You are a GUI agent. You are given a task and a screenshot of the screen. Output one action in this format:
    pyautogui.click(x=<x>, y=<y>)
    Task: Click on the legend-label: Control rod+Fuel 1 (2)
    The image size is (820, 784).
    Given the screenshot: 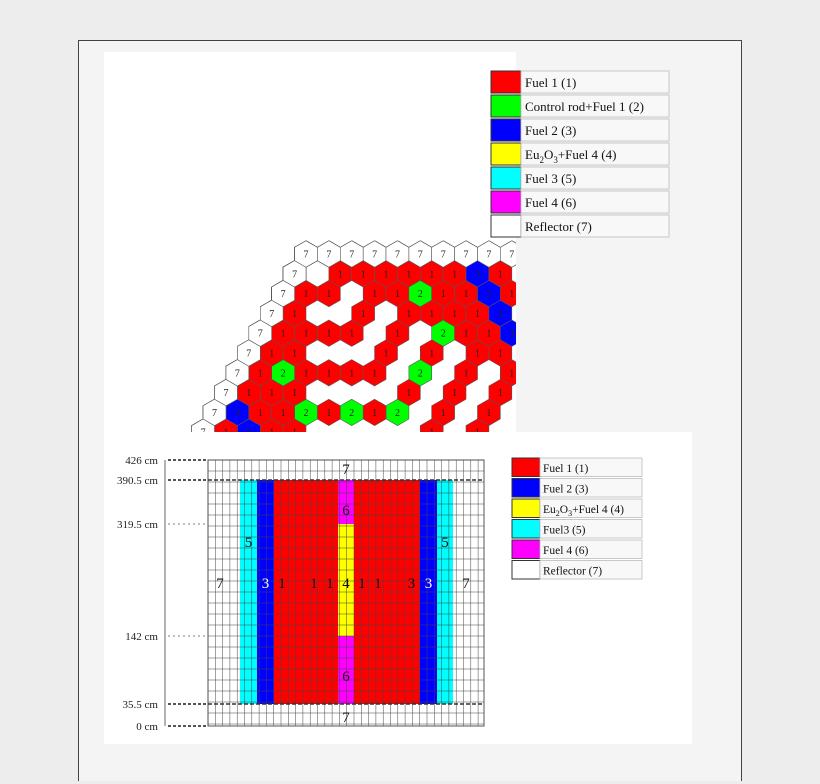 What is the action you would take?
    pyautogui.click(x=584, y=106)
    